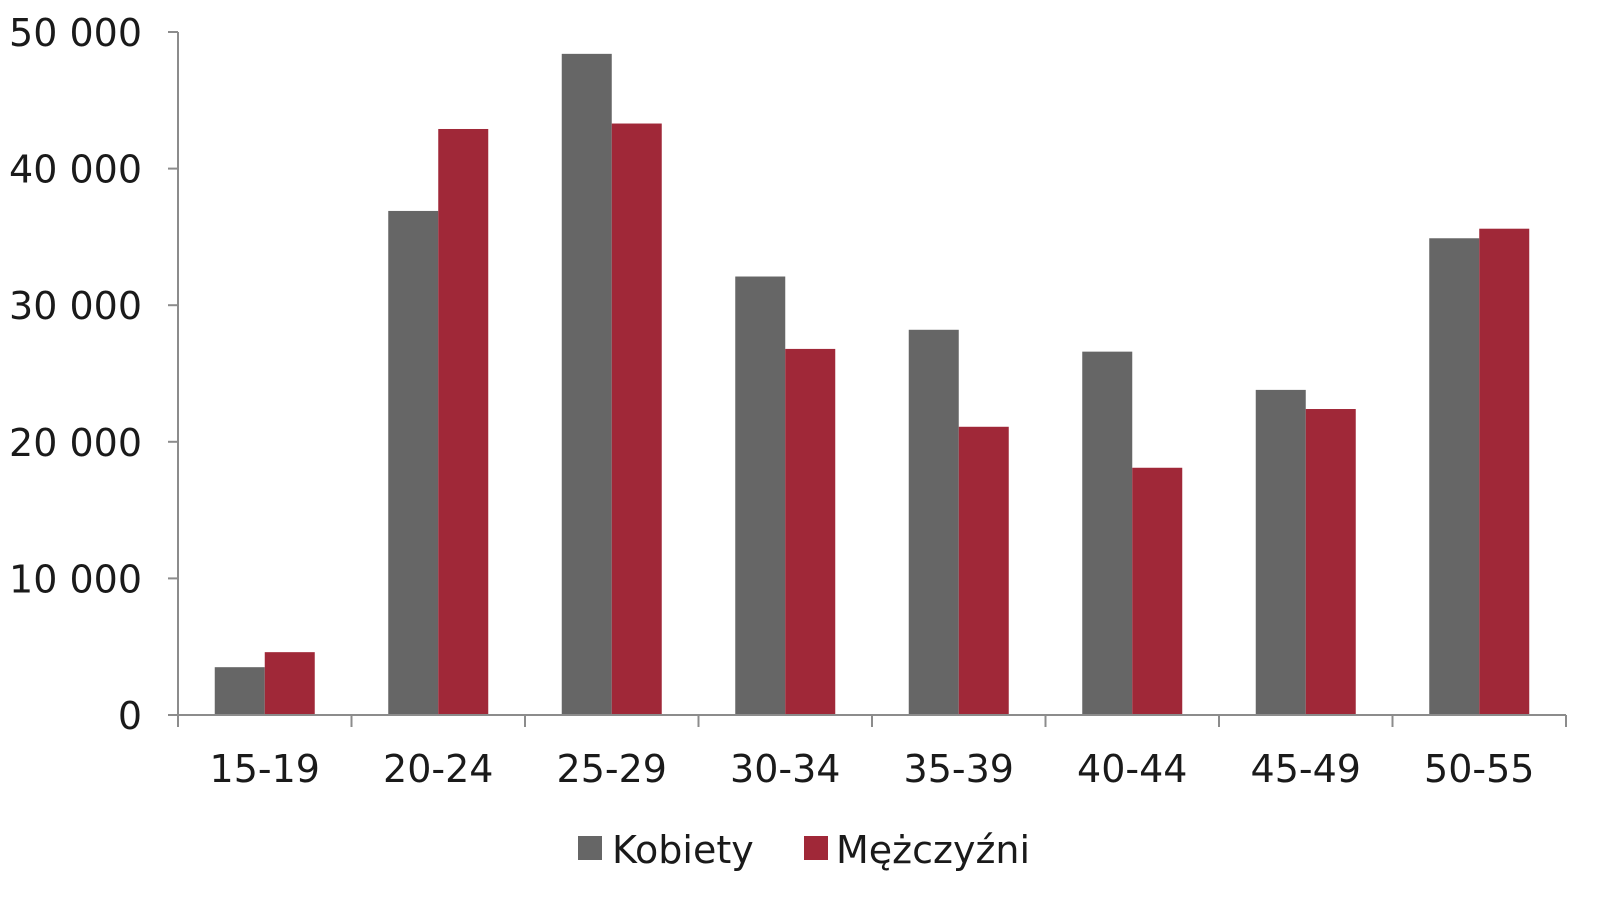 The width and height of the screenshot is (1621, 899). I want to click on legend-swatch-mezczyzni, so click(816, 848).